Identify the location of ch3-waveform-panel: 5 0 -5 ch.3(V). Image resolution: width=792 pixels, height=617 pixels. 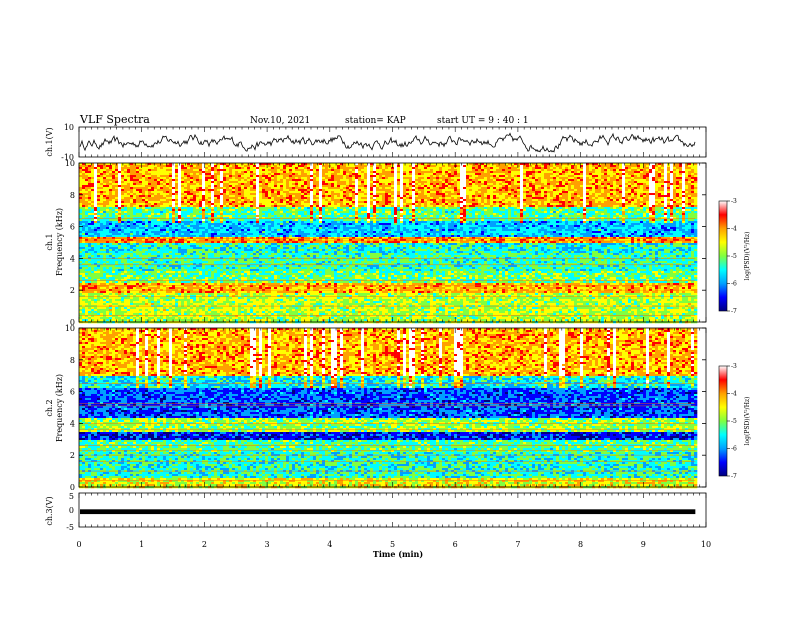
(375, 512).